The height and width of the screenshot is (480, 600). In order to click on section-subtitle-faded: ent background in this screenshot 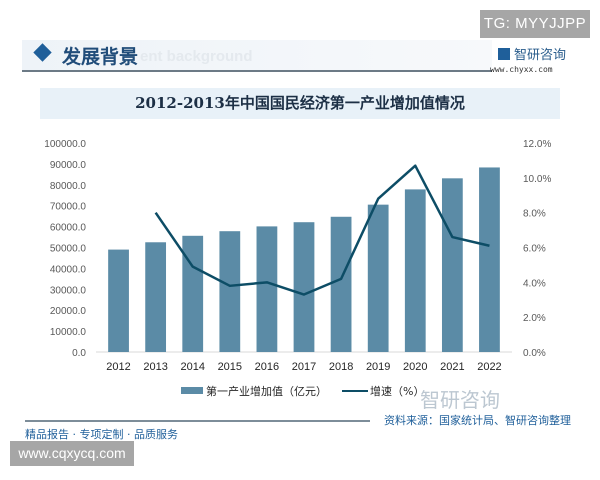, I will do `click(196, 56)`.